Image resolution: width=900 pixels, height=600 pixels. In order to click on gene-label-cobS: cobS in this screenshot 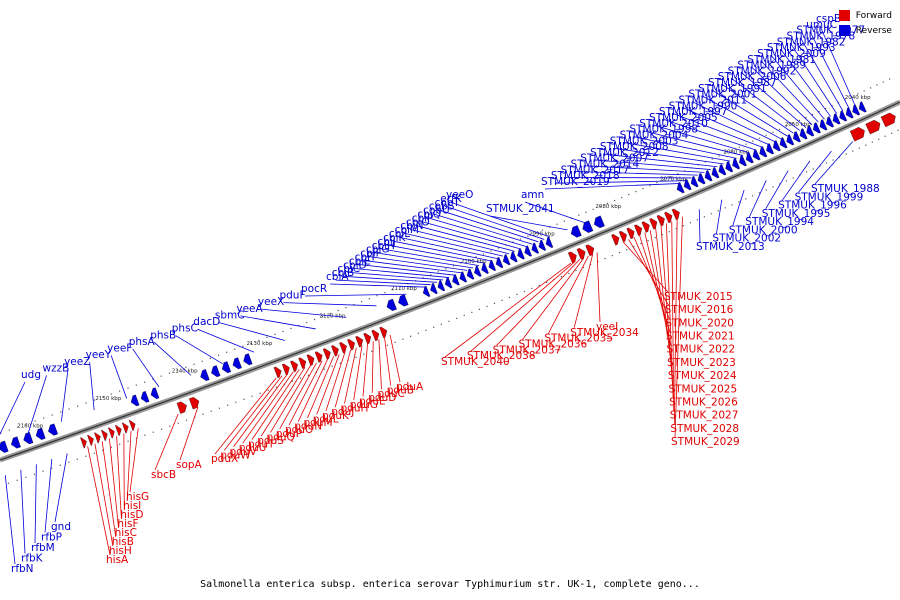, I will do `click(442, 207)`.